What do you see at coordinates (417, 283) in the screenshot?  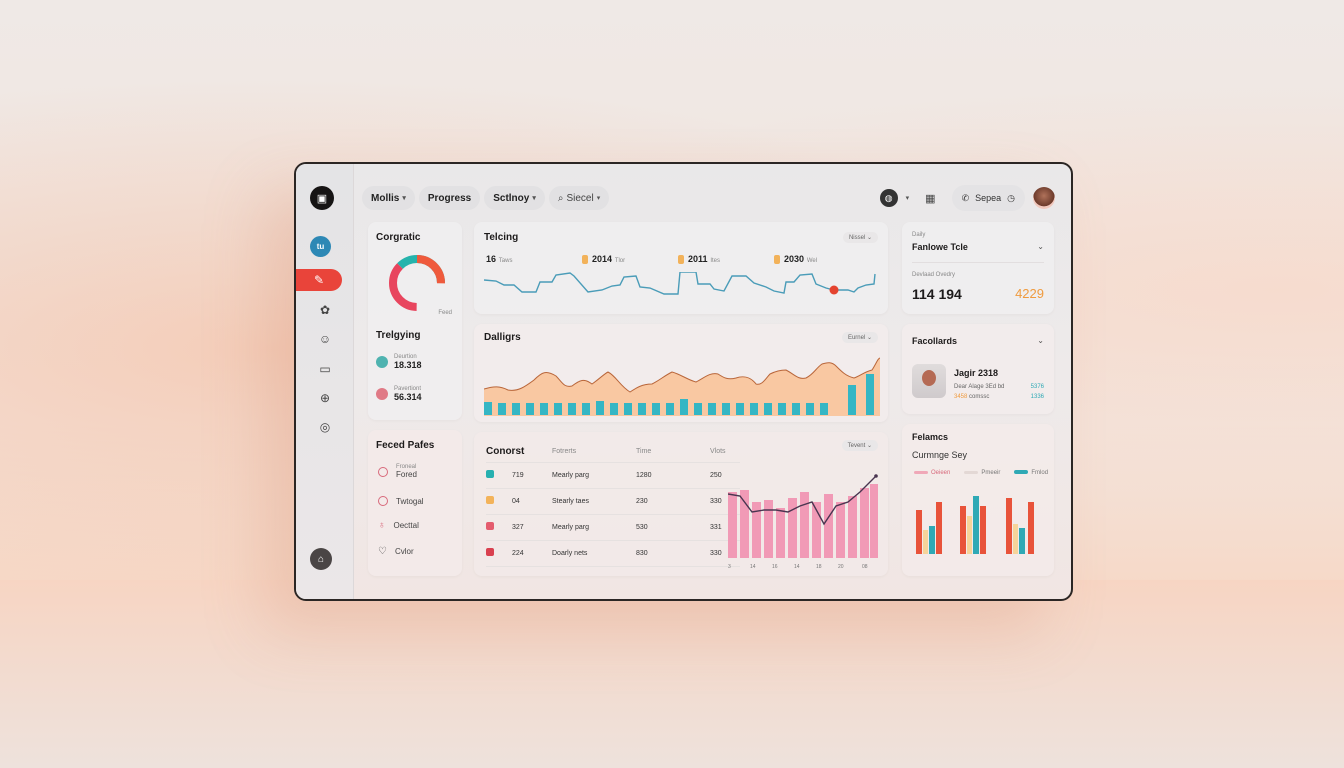 I see `donut-chart` at bounding box center [417, 283].